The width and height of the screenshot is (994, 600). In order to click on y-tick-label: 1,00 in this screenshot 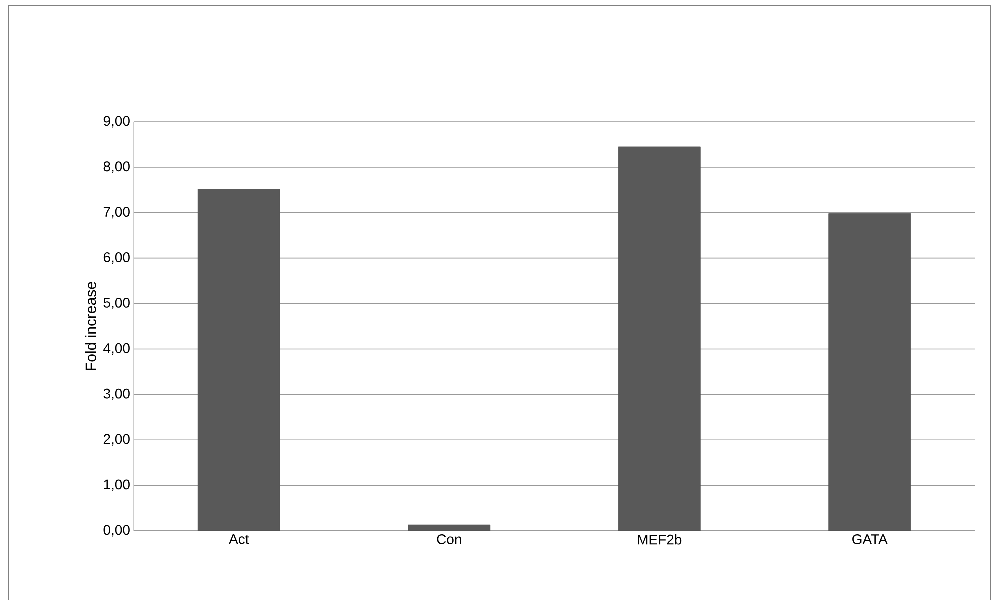, I will do `click(117, 486)`.